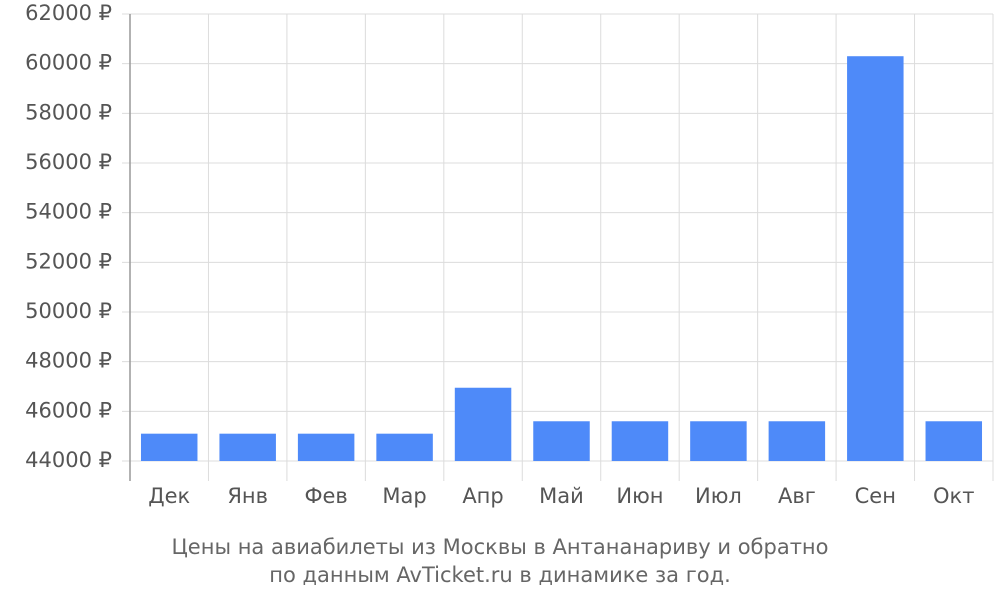 This screenshot has width=1000, height=600. What do you see at coordinates (68, 162) in the screenshot?
I see `y-tick-label: 56000 ₽` at bounding box center [68, 162].